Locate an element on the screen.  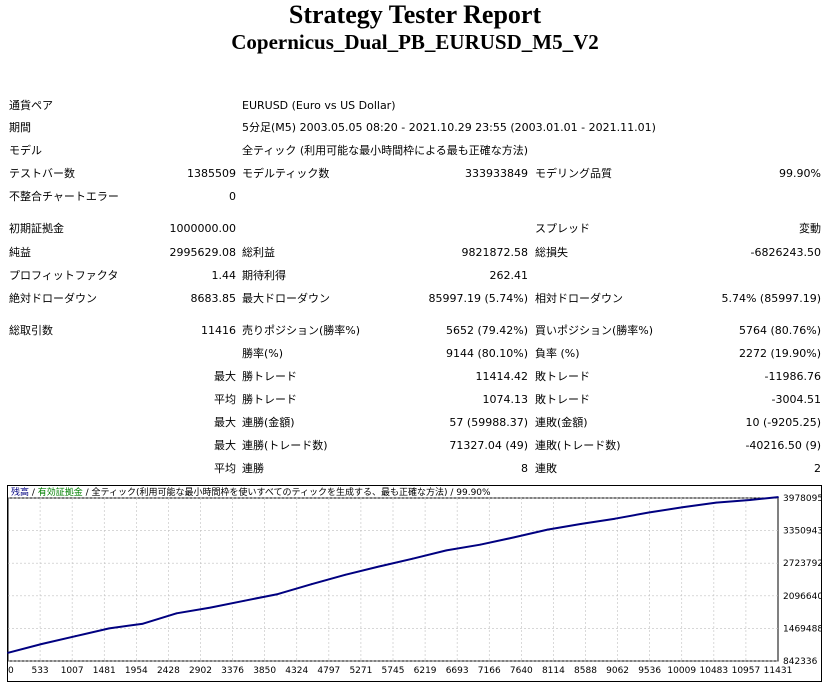
expected-payoff-label: 期待利得 is located at coordinates (264, 275).